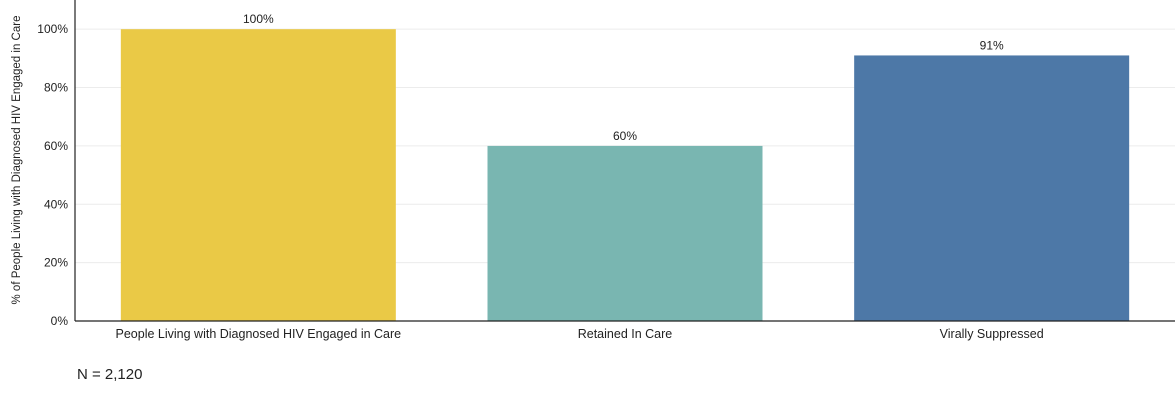 The image size is (1175, 393). Describe the element at coordinates (56, 263) in the screenshot. I see `y-tick-label: 20%` at that location.